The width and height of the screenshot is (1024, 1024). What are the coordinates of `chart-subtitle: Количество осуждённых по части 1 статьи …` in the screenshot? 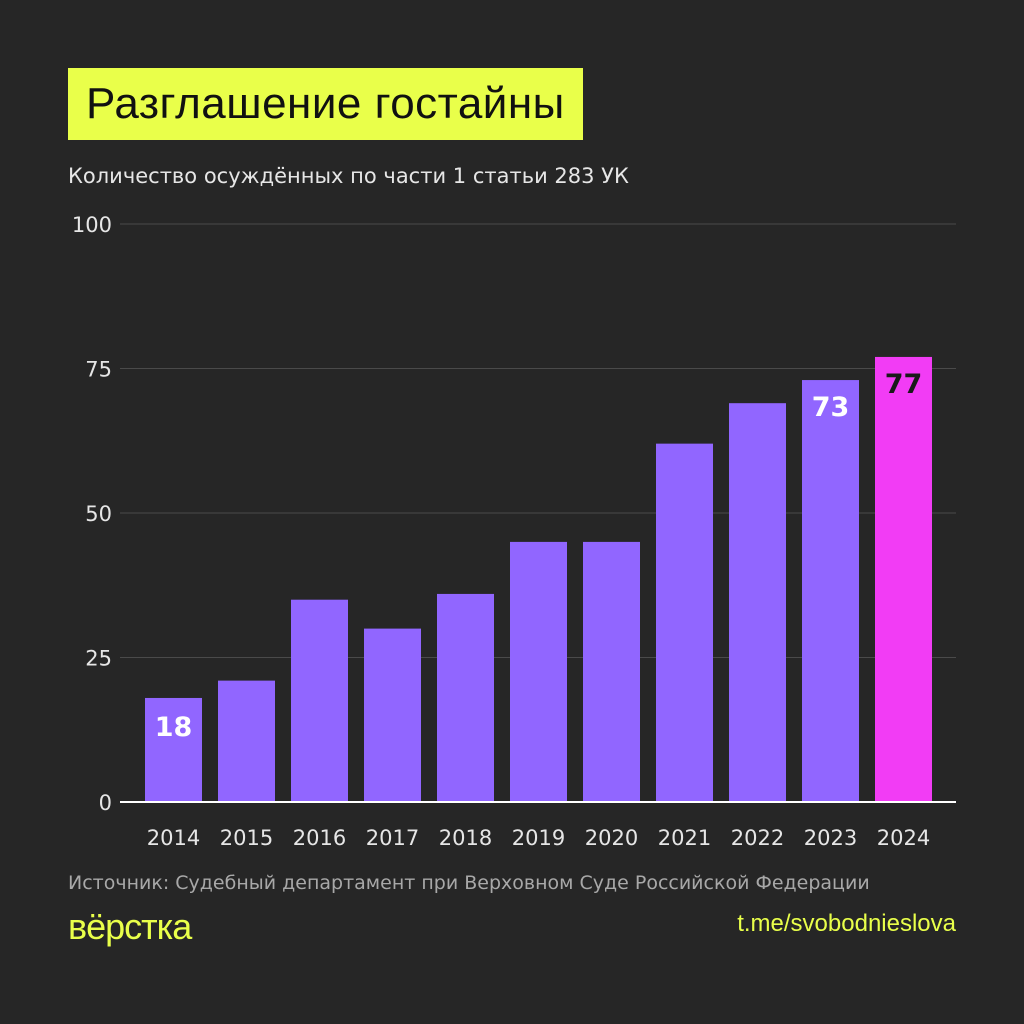 It's located at (348, 176).